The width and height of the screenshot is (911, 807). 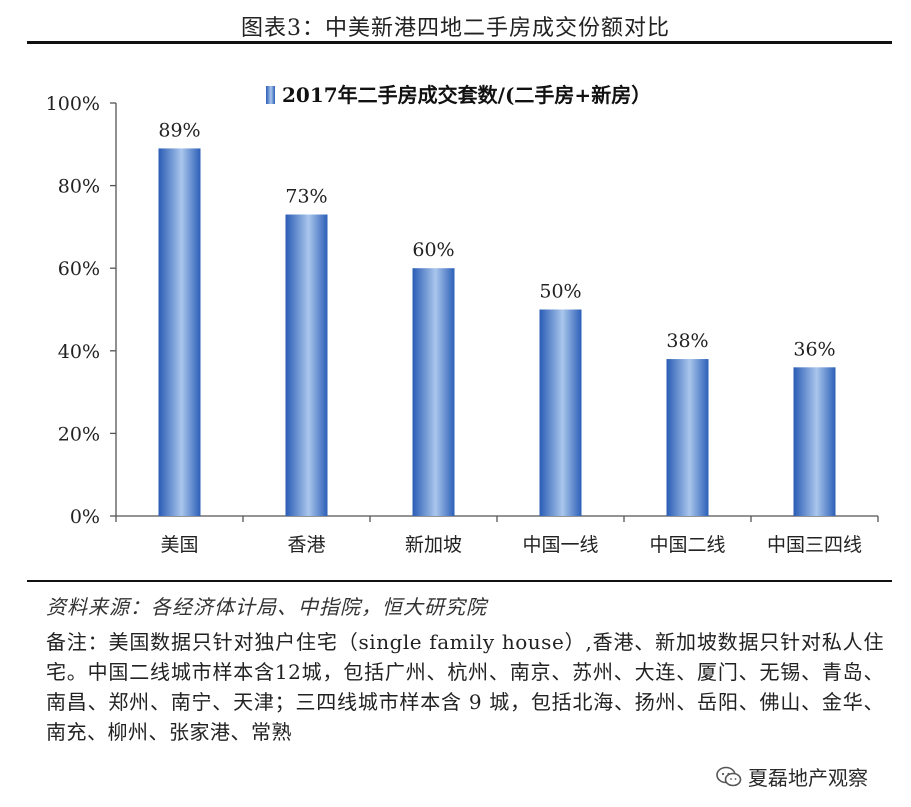 I want to click on data-label: 60%, so click(x=433, y=250).